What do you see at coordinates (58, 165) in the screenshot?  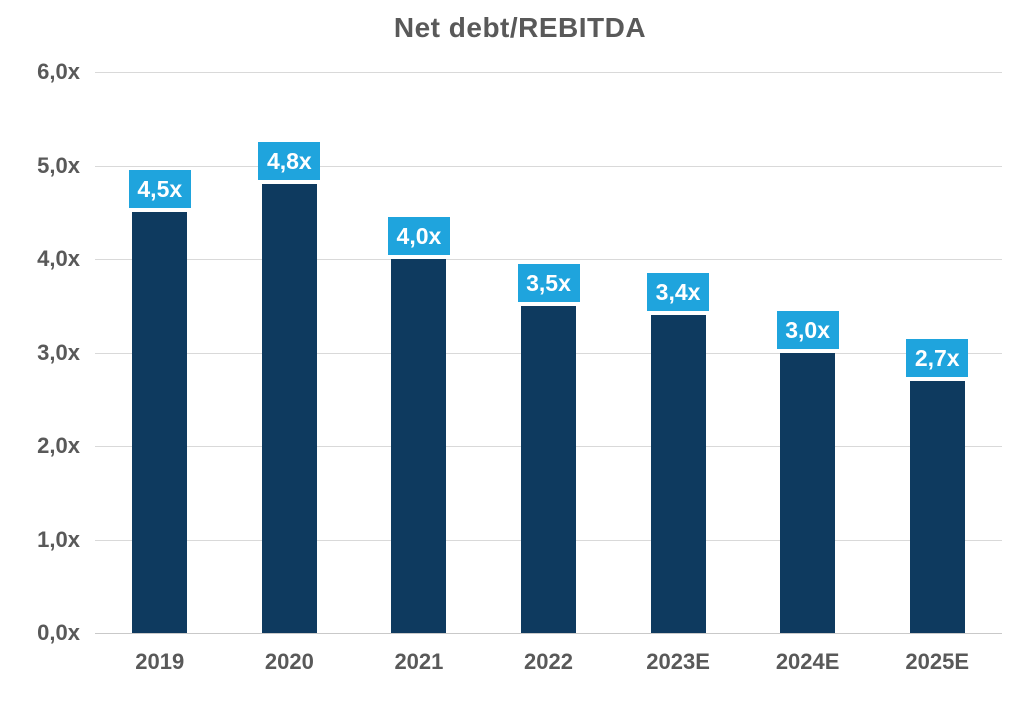 I see `y-axis-label: 5,0x` at bounding box center [58, 165].